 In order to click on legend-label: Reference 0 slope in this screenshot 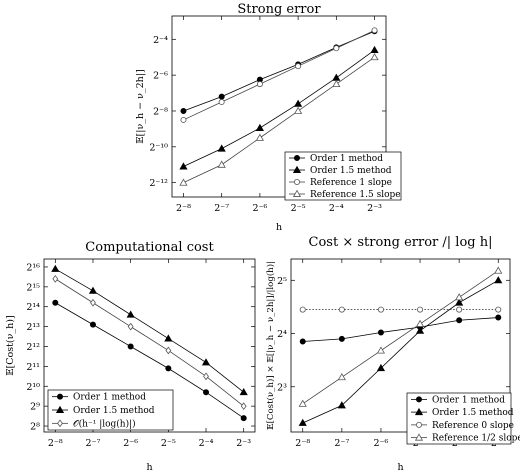, I will do `click(473, 426)`.